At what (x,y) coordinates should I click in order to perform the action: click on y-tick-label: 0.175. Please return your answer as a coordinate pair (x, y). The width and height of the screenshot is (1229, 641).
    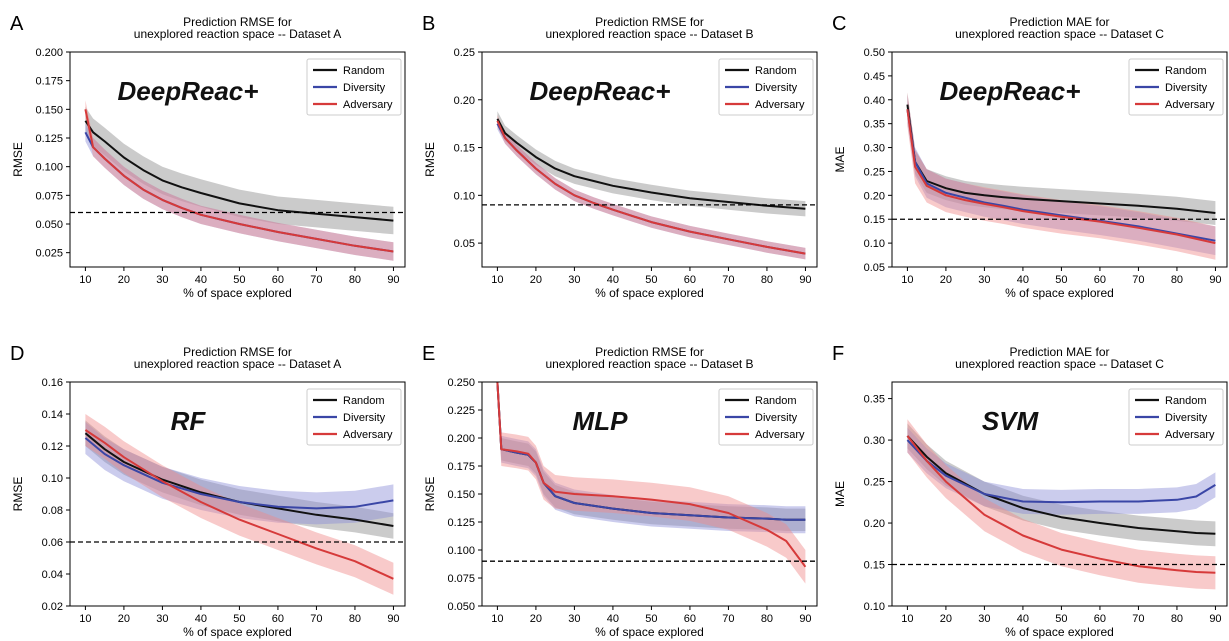
    Looking at the image, I should click on (461, 467).